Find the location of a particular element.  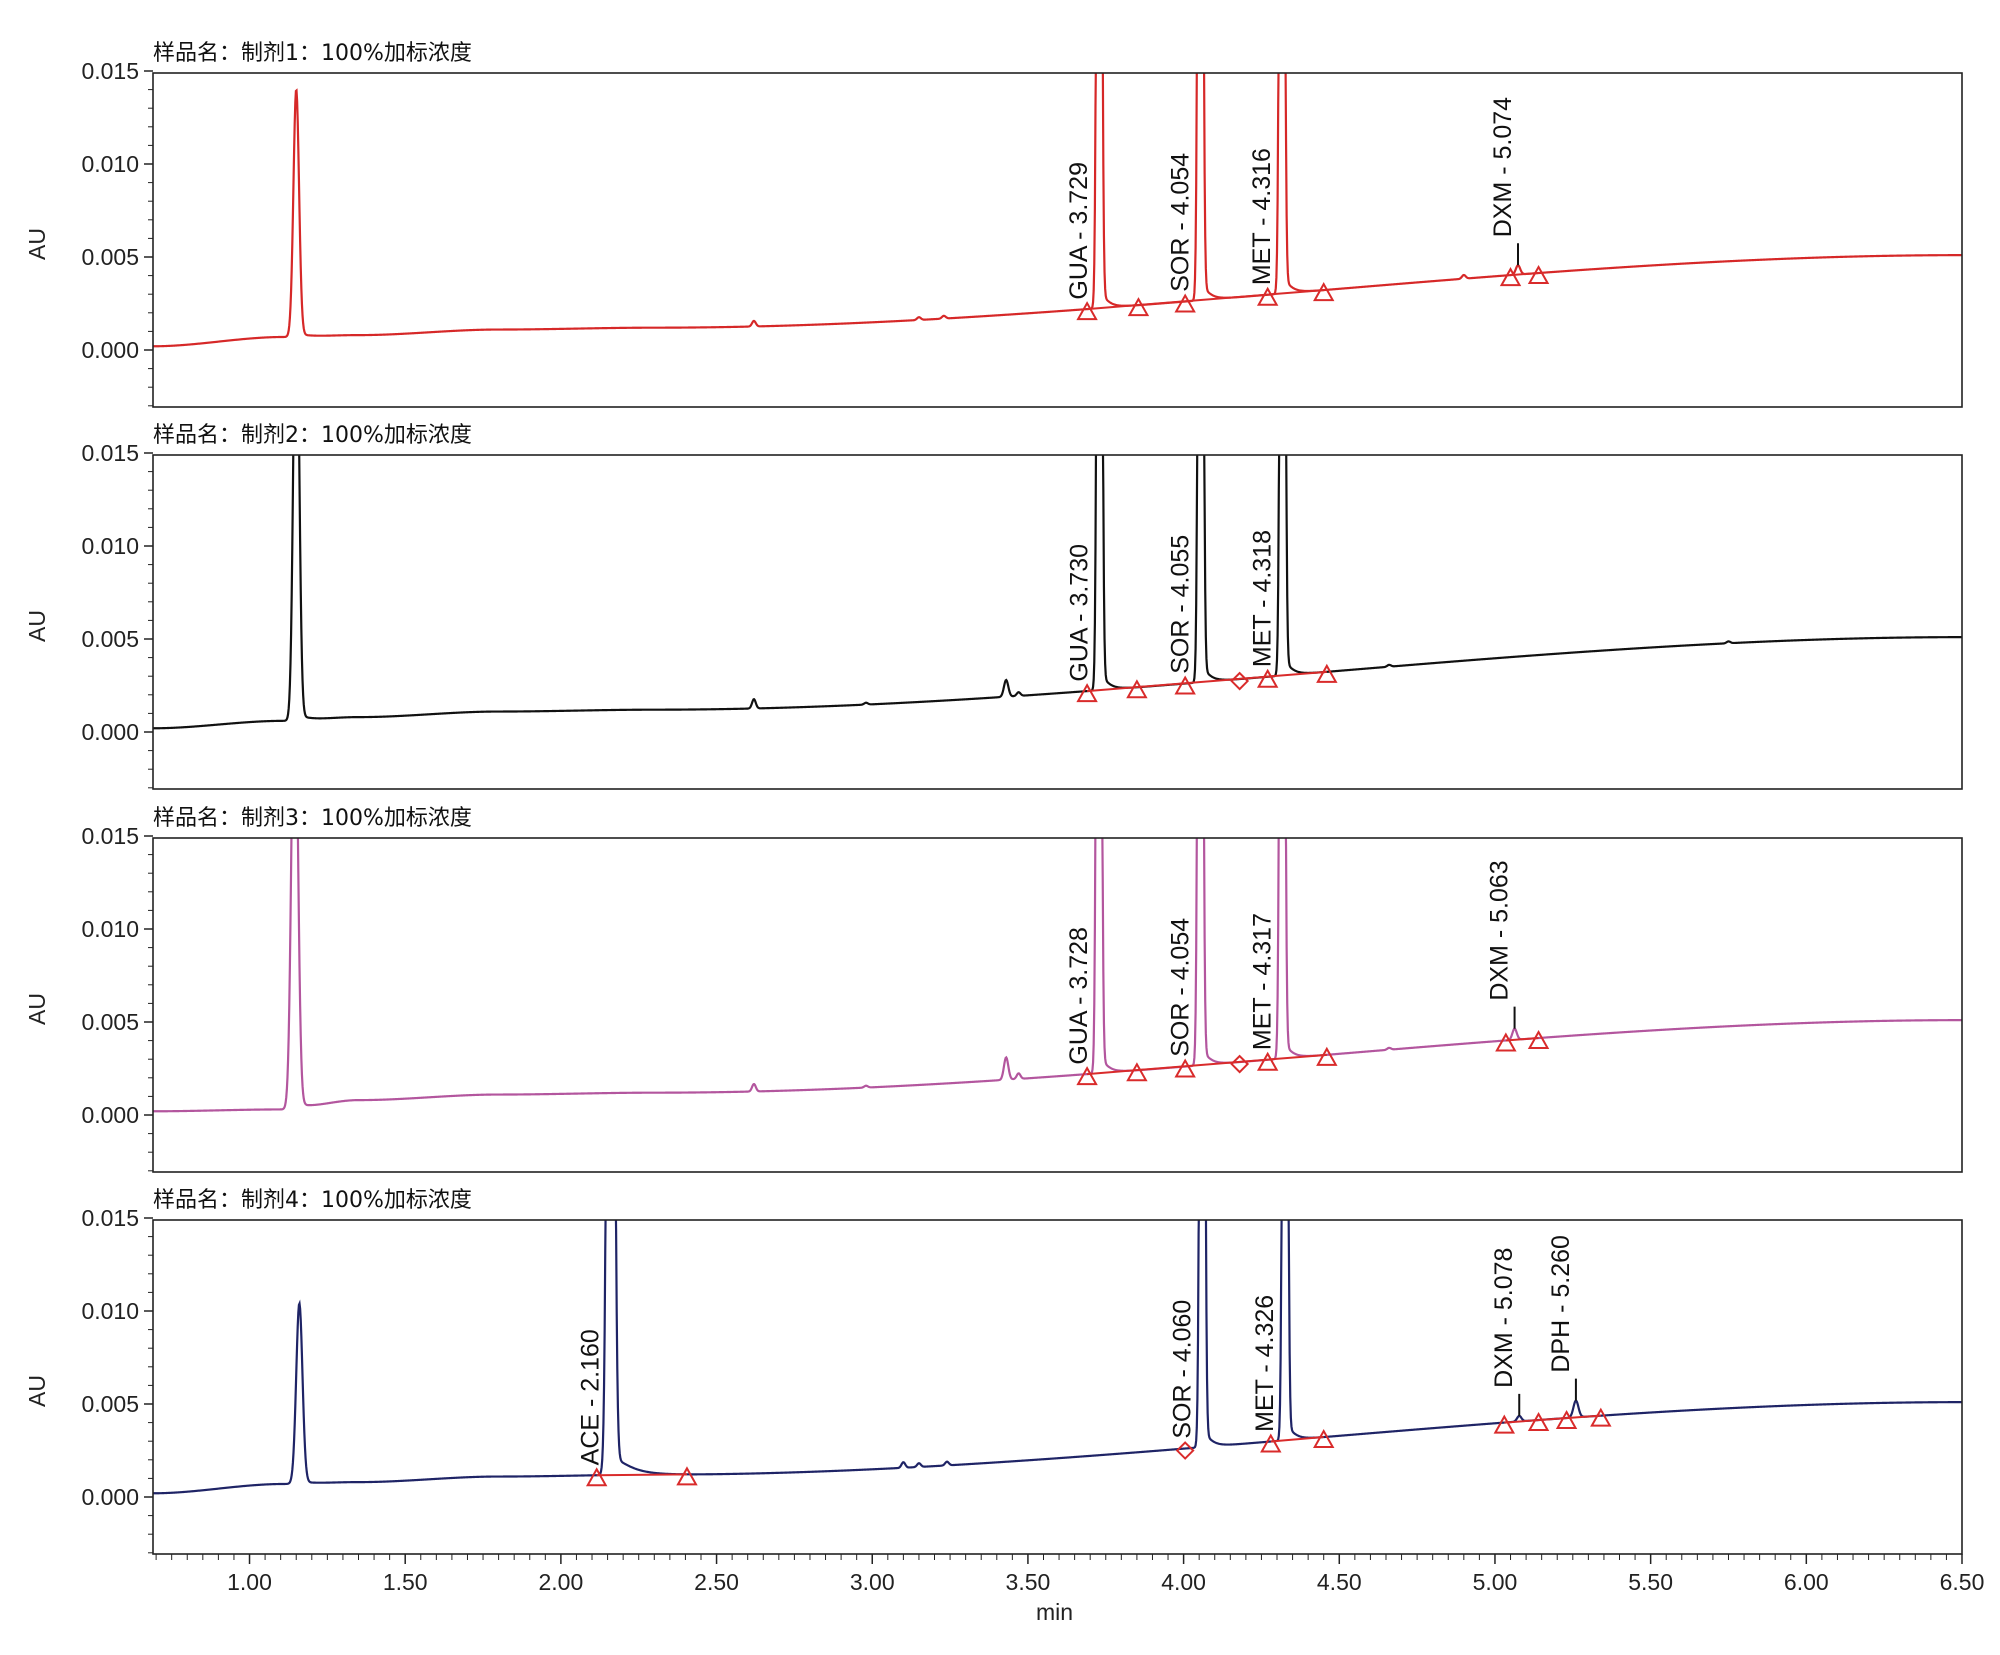

x-tick-label: 1.00 is located at coordinates (249, 1582).